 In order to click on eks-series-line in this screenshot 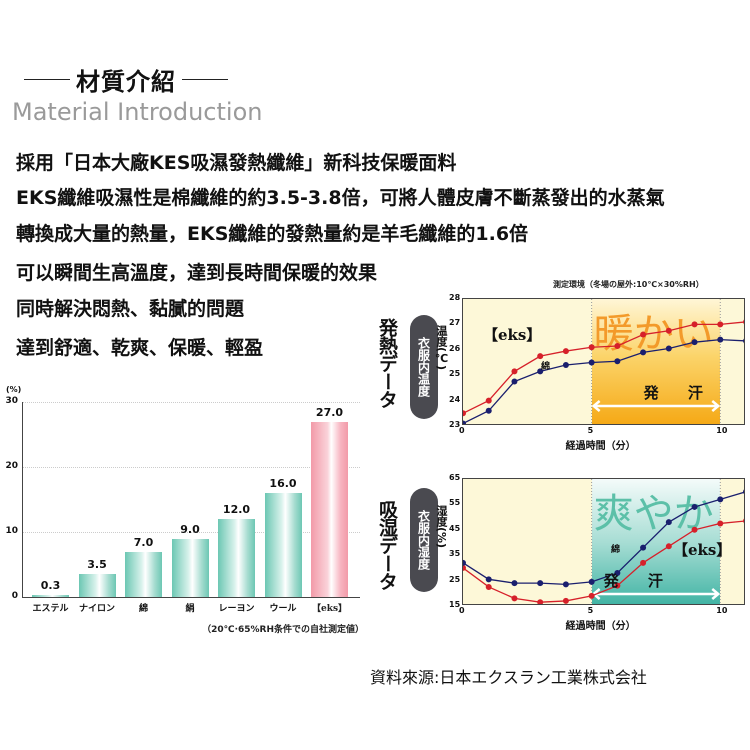, I will do `click(603, 367)`.